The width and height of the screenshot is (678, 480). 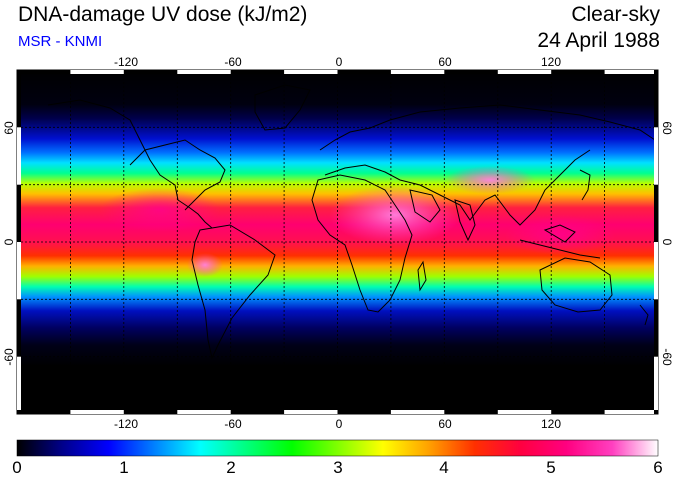 What do you see at coordinates (231, 467) in the screenshot?
I see `colorbar-label: 2` at bounding box center [231, 467].